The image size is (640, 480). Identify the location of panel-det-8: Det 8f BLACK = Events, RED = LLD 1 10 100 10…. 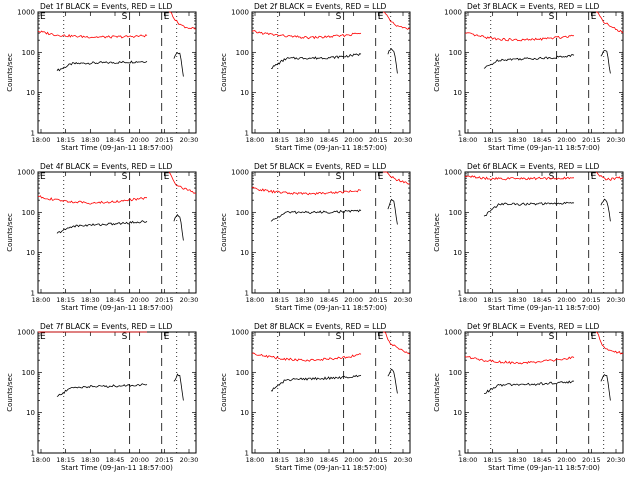
(316, 397).